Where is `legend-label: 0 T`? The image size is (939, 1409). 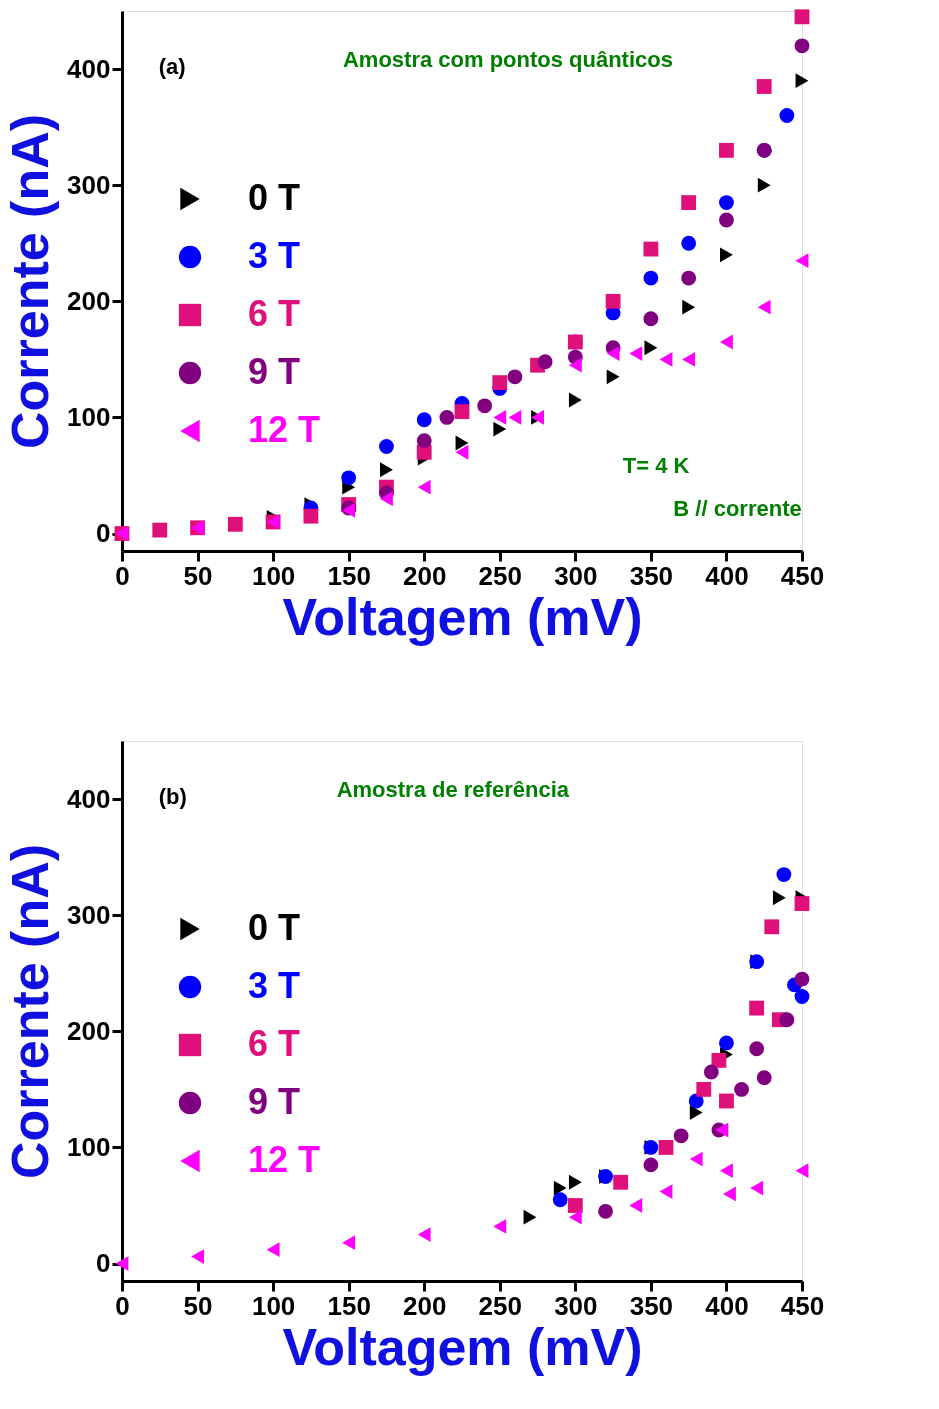
legend-label: 0 T is located at coordinates (274, 197).